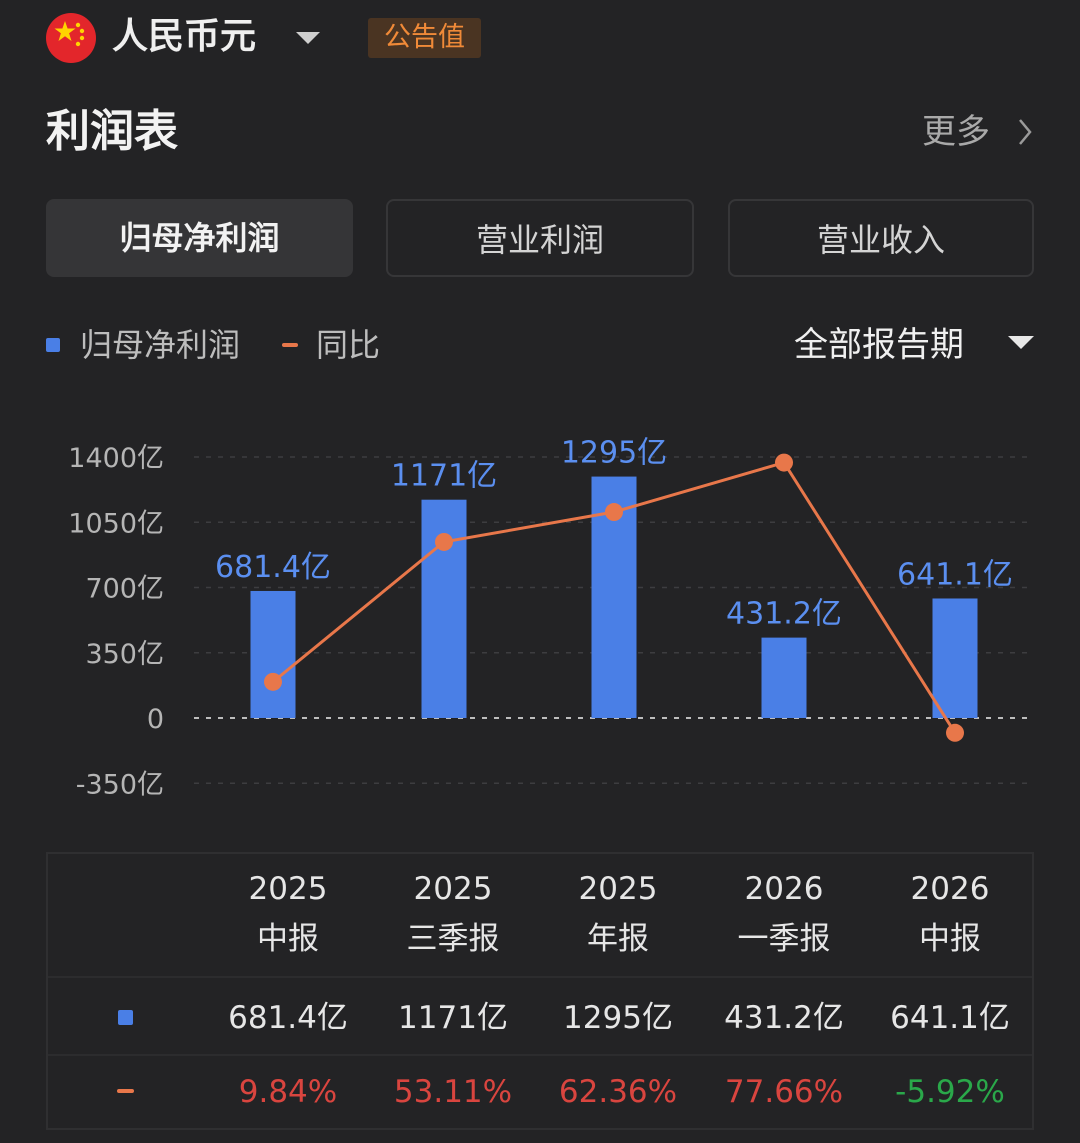  Describe the element at coordinates (453, 914) in the screenshot. I see `column-header: 2025 三季报` at that location.